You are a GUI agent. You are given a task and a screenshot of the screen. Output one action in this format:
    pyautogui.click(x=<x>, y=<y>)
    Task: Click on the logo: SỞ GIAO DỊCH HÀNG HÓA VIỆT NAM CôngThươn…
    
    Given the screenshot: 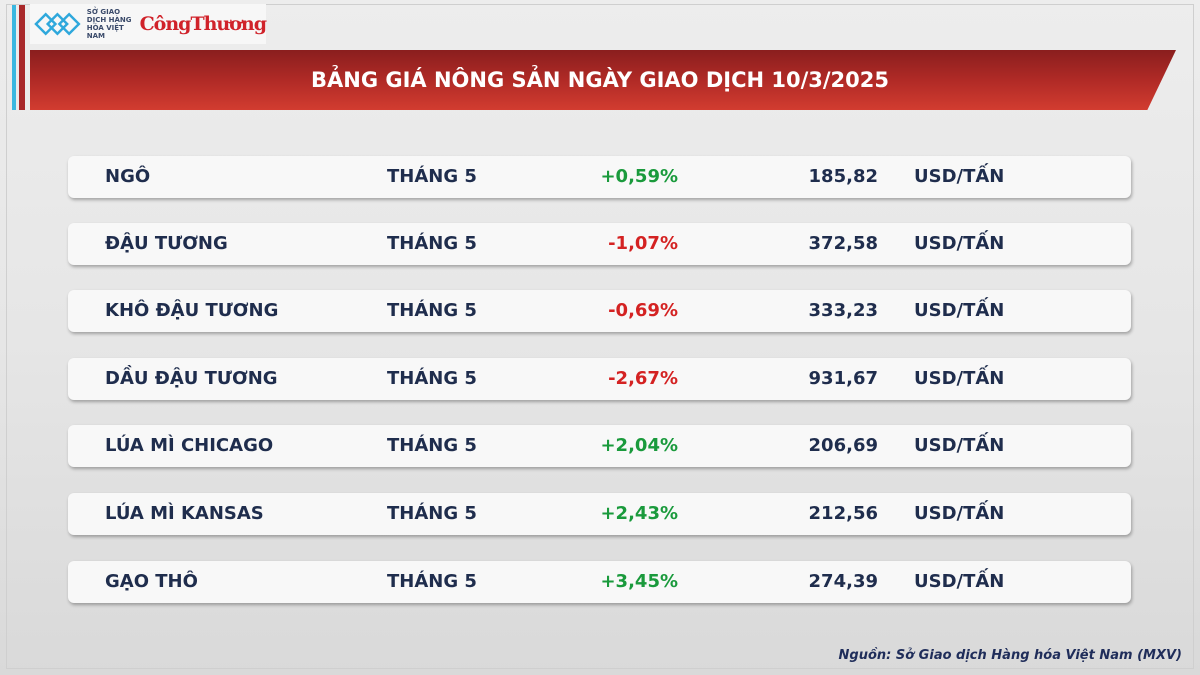 What is the action you would take?
    pyautogui.click(x=148, y=24)
    